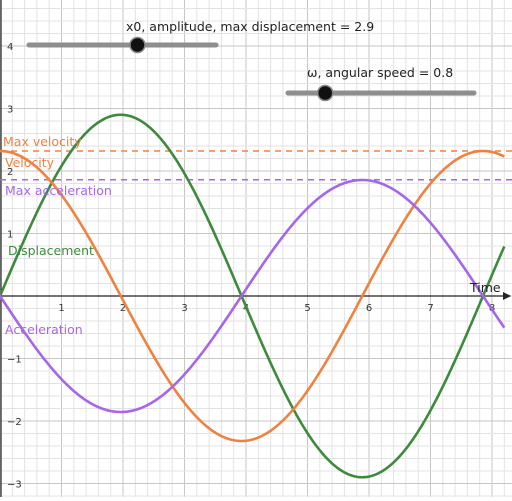 Image resolution: width=512 pixels, height=501 pixels. What do you see at coordinates (485, 287) in the screenshot?
I see `x-axis-label: Time` at bounding box center [485, 287].